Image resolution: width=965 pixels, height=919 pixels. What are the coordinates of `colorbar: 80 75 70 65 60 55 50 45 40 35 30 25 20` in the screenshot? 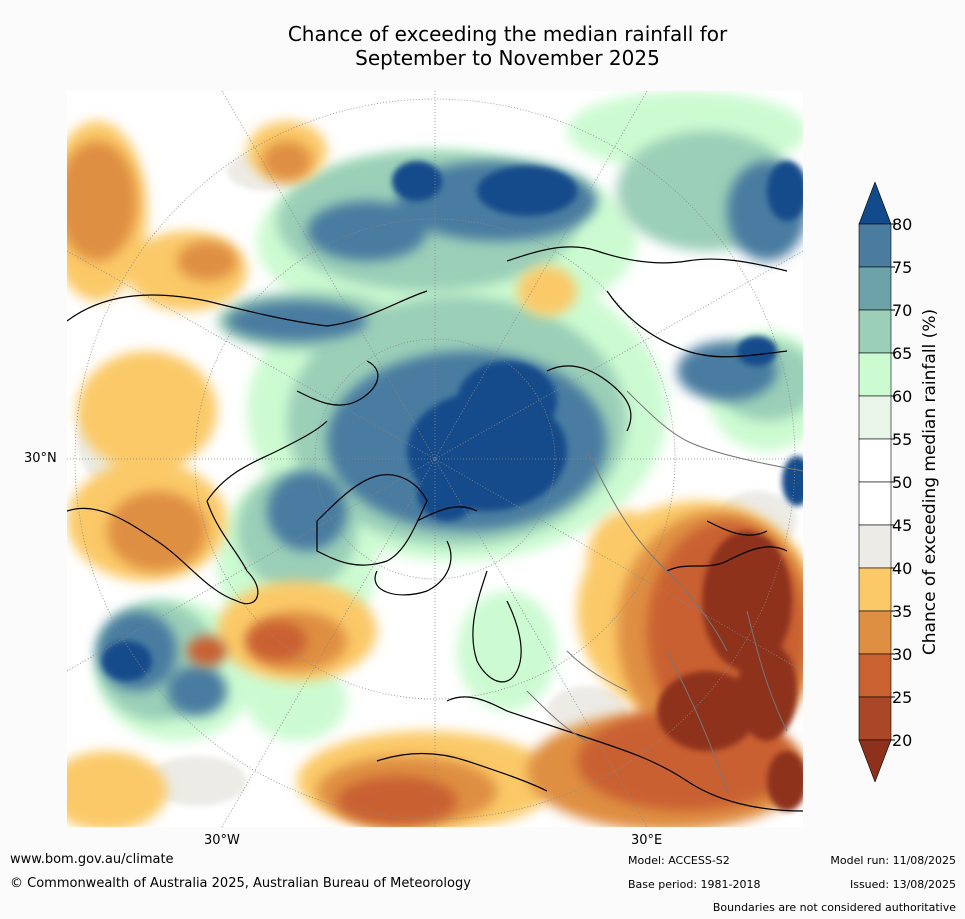 It's located at (885, 482).